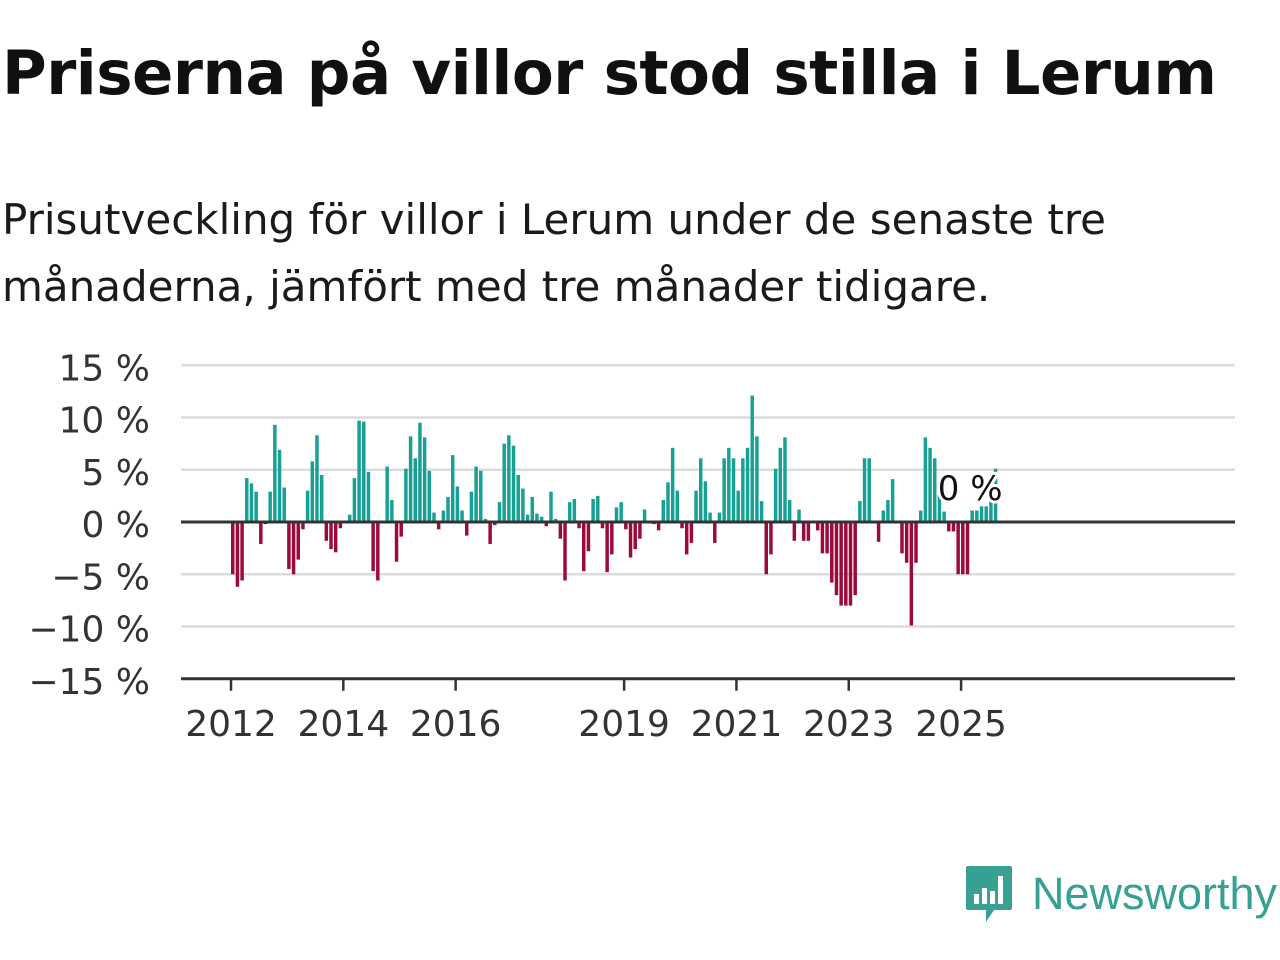 The height and width of the screenshot is (960, 1280). What do you see at coordinates (961, 724) in the screenshot?
I see `x-tick-label: 2025` at bounding box center [961, 724].